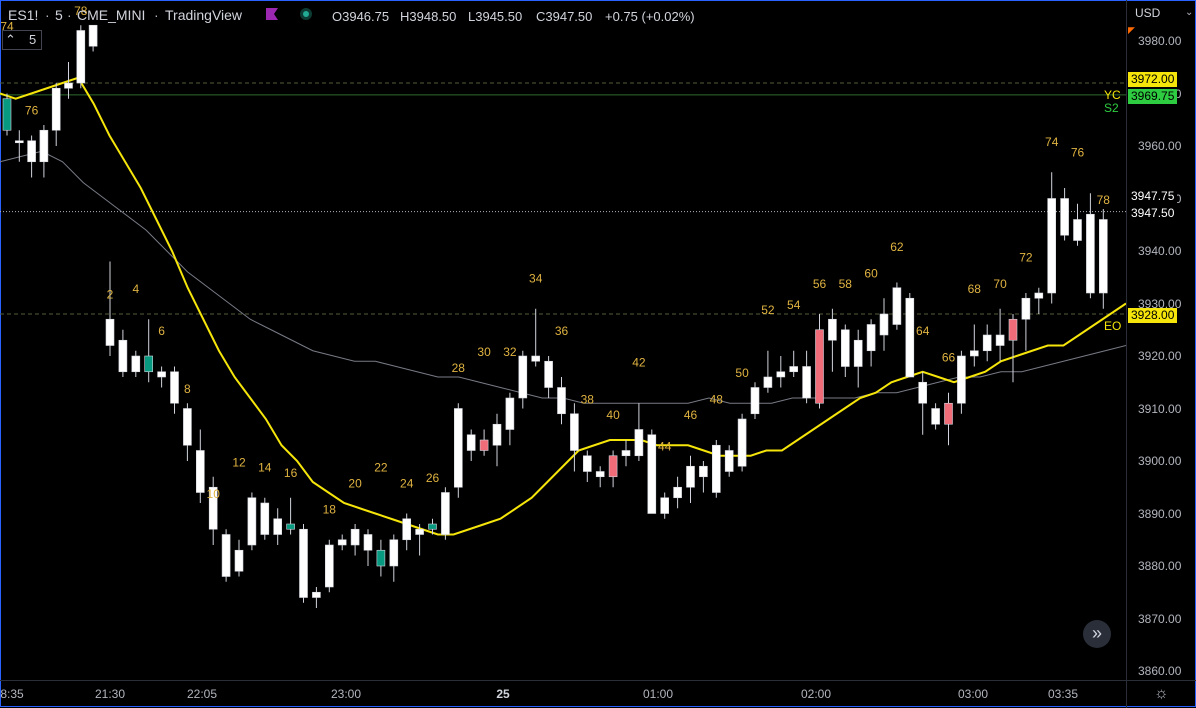 This screenshot has height=708, width=1196. Describe the element at coordinates (1153, 213) in the screenshot. I see `close-price-badge: 3947.50` at that location.